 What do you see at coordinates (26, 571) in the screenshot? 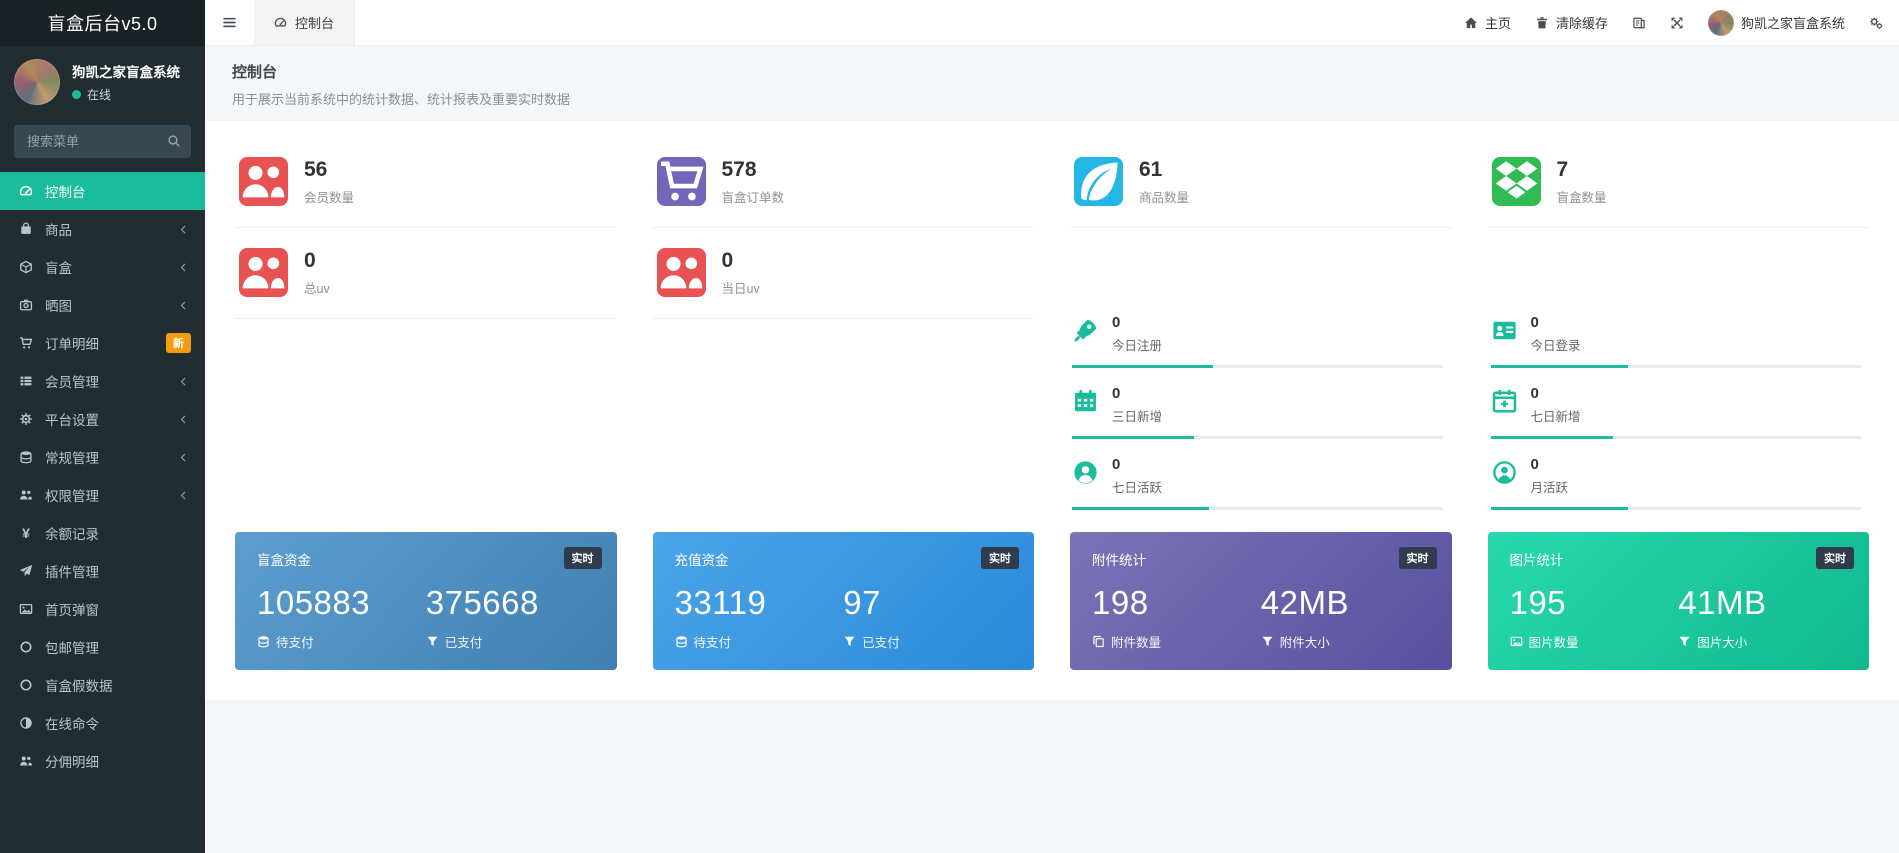
I see `send-icon` at bounding box center [26, 571].